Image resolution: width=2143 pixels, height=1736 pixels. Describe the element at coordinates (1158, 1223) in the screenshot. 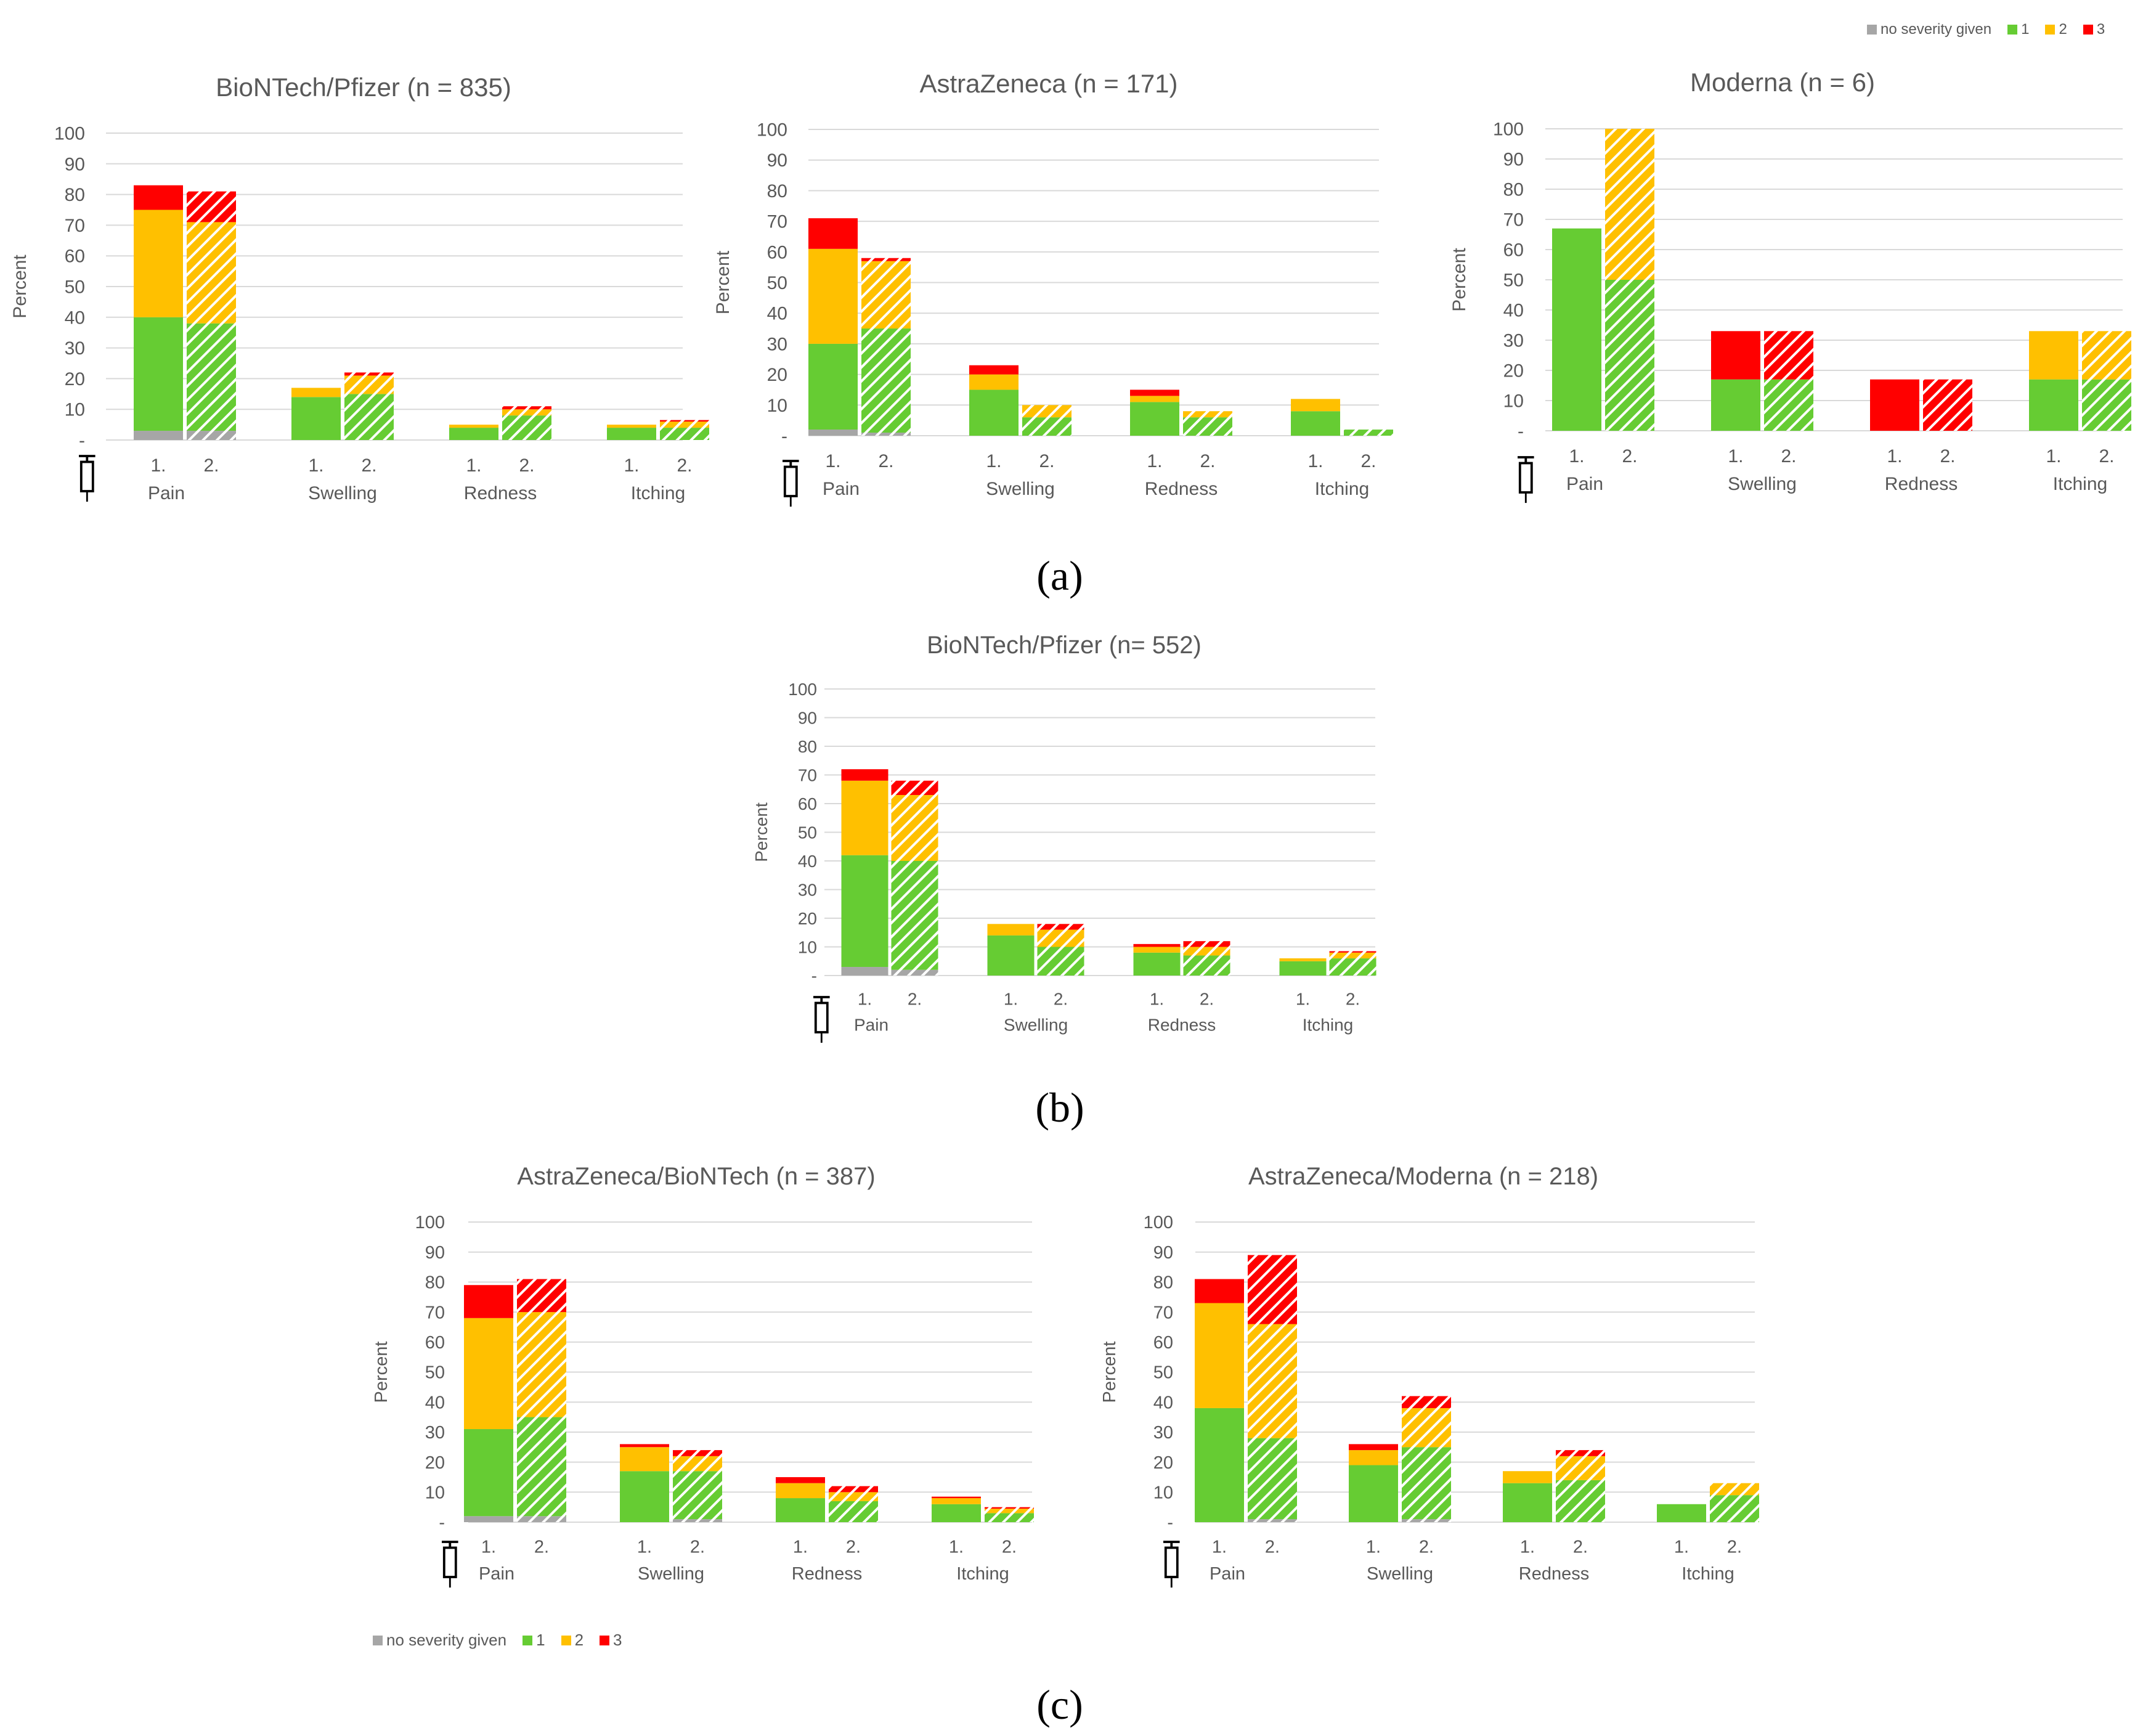

I see `y-tick-label: 100` at that location.